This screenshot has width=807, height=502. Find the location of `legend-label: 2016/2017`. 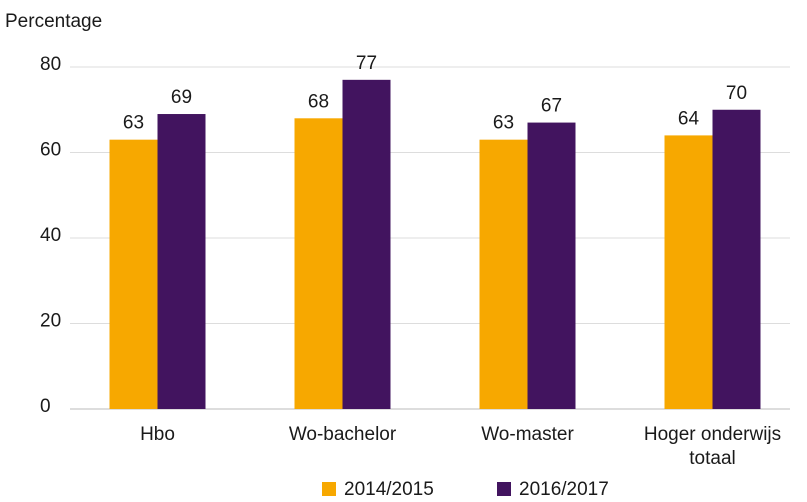

legend-label: 2016/2017 is located at coordinates (564, 489).